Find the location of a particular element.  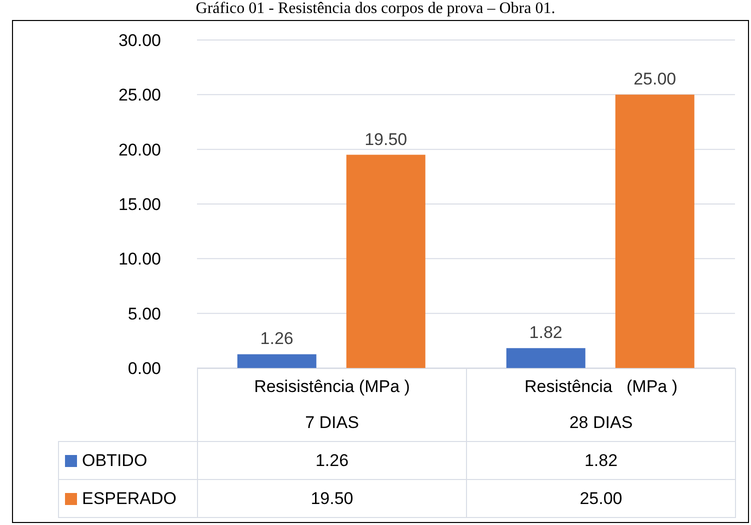

y-tick-label: 25.00 is located at coordinates (139, 95).